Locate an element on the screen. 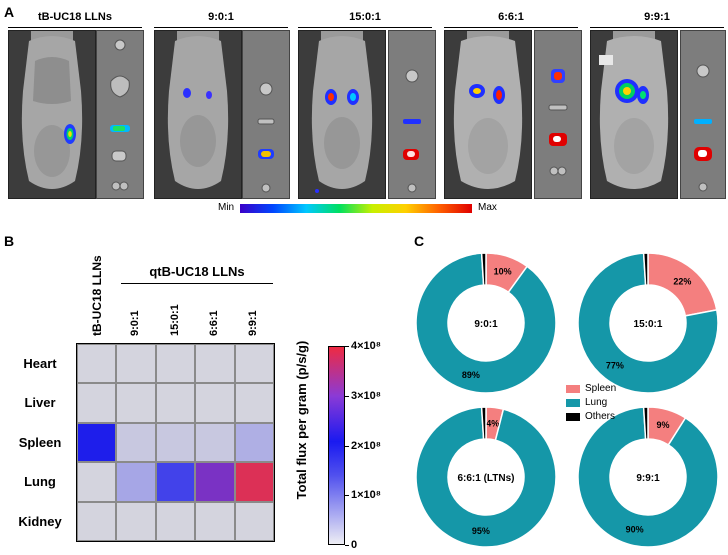  colorbar-min-label: Min is located at coordinates (226, 207).